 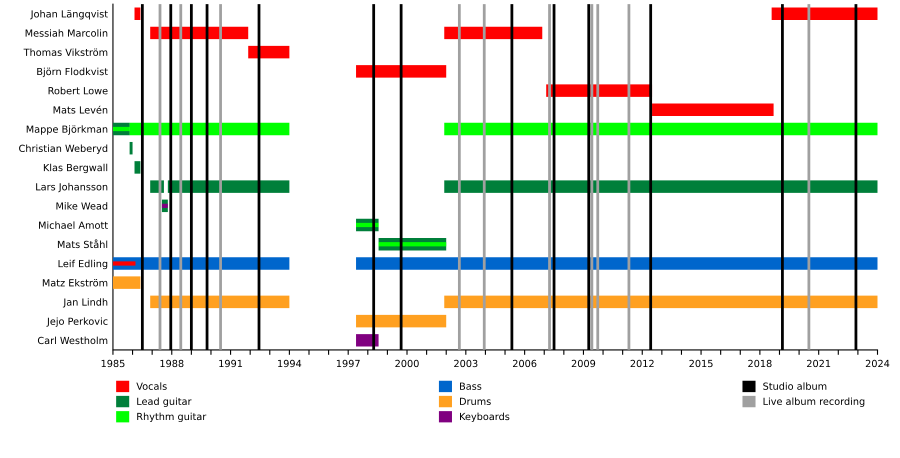 What do you see at coordinates (69, 15) in the screenshot?
I see `y-tick-label: Johan Längqvist` at bounding box center [69, 15].